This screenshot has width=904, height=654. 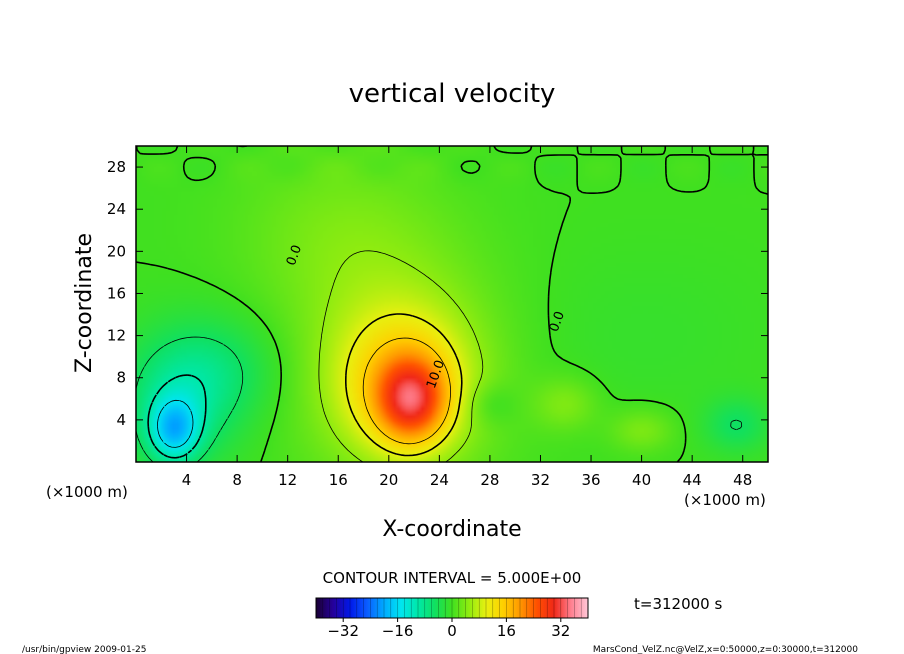 I want to click on x-axis-unit-left: (×1000 m), so click(x=87, y=492).